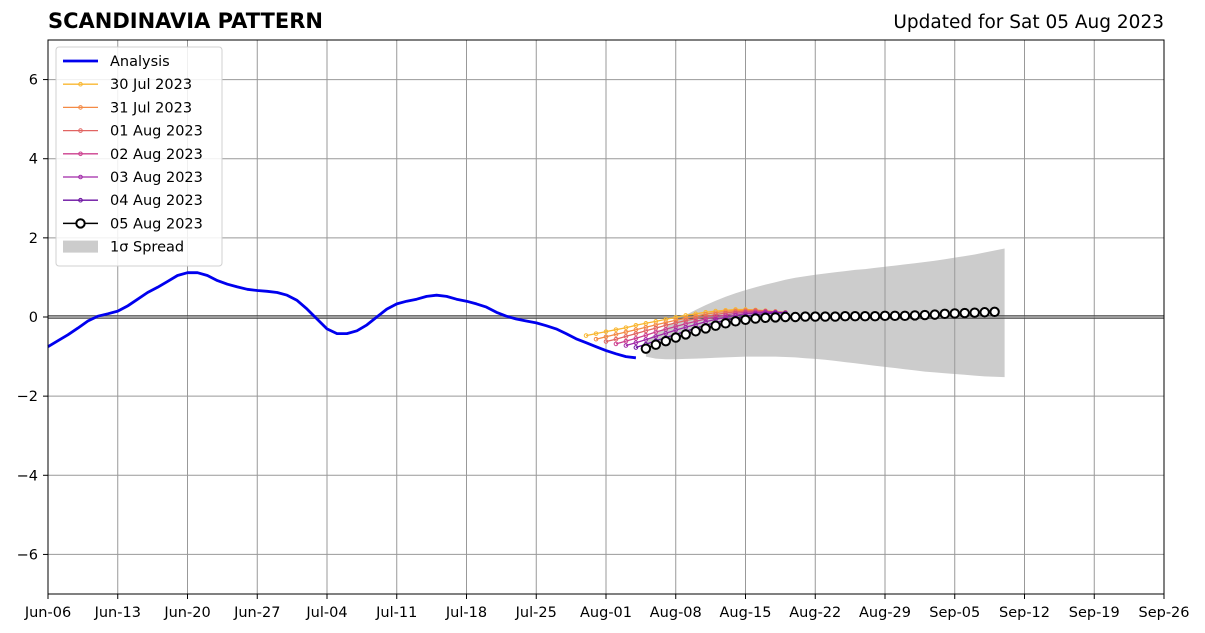  What do you see at coordinates (1028, 22) in the screenshot?
I see `chart-subtitle: Updated for Sat 05 Aug 2023` at bounding box center [1028, 22].